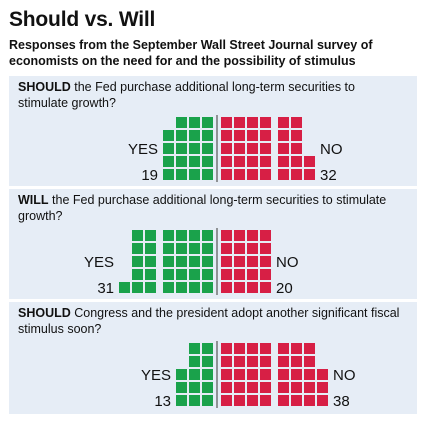 Image resolution: width=425 pixels, height=422 pixels. I want to click on no-count: 20, so click(284, 288).